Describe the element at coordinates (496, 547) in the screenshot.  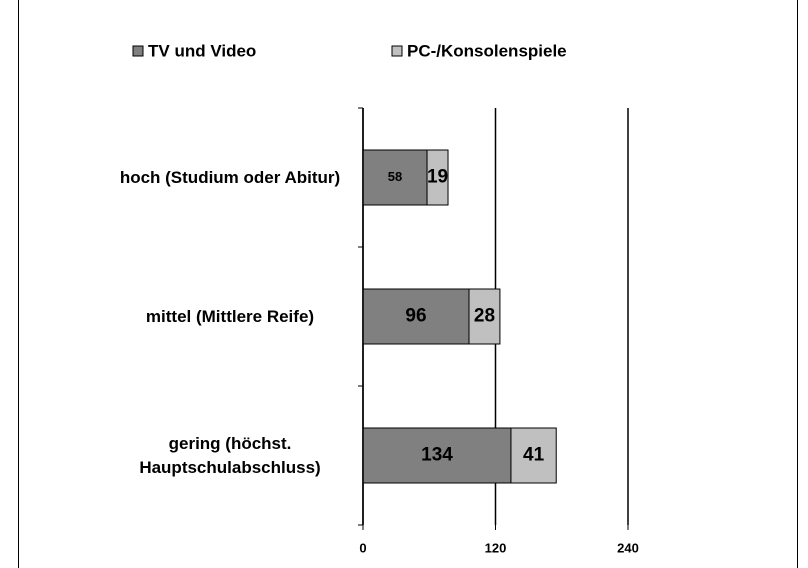
I see `x-tick-label: 120` at that location.